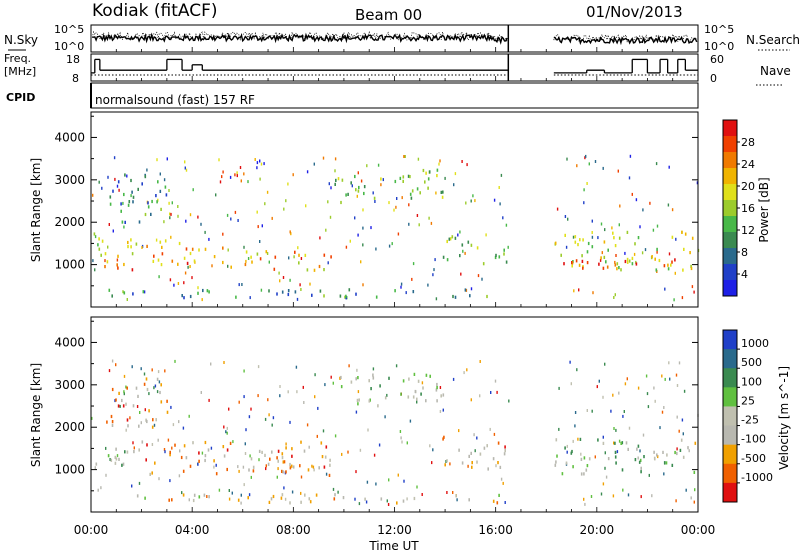  What do you see at coordinates (719, 29) in the screenshot?
I see `nsearch-ytick-top: 10^5` at bounding box center [719, 29].